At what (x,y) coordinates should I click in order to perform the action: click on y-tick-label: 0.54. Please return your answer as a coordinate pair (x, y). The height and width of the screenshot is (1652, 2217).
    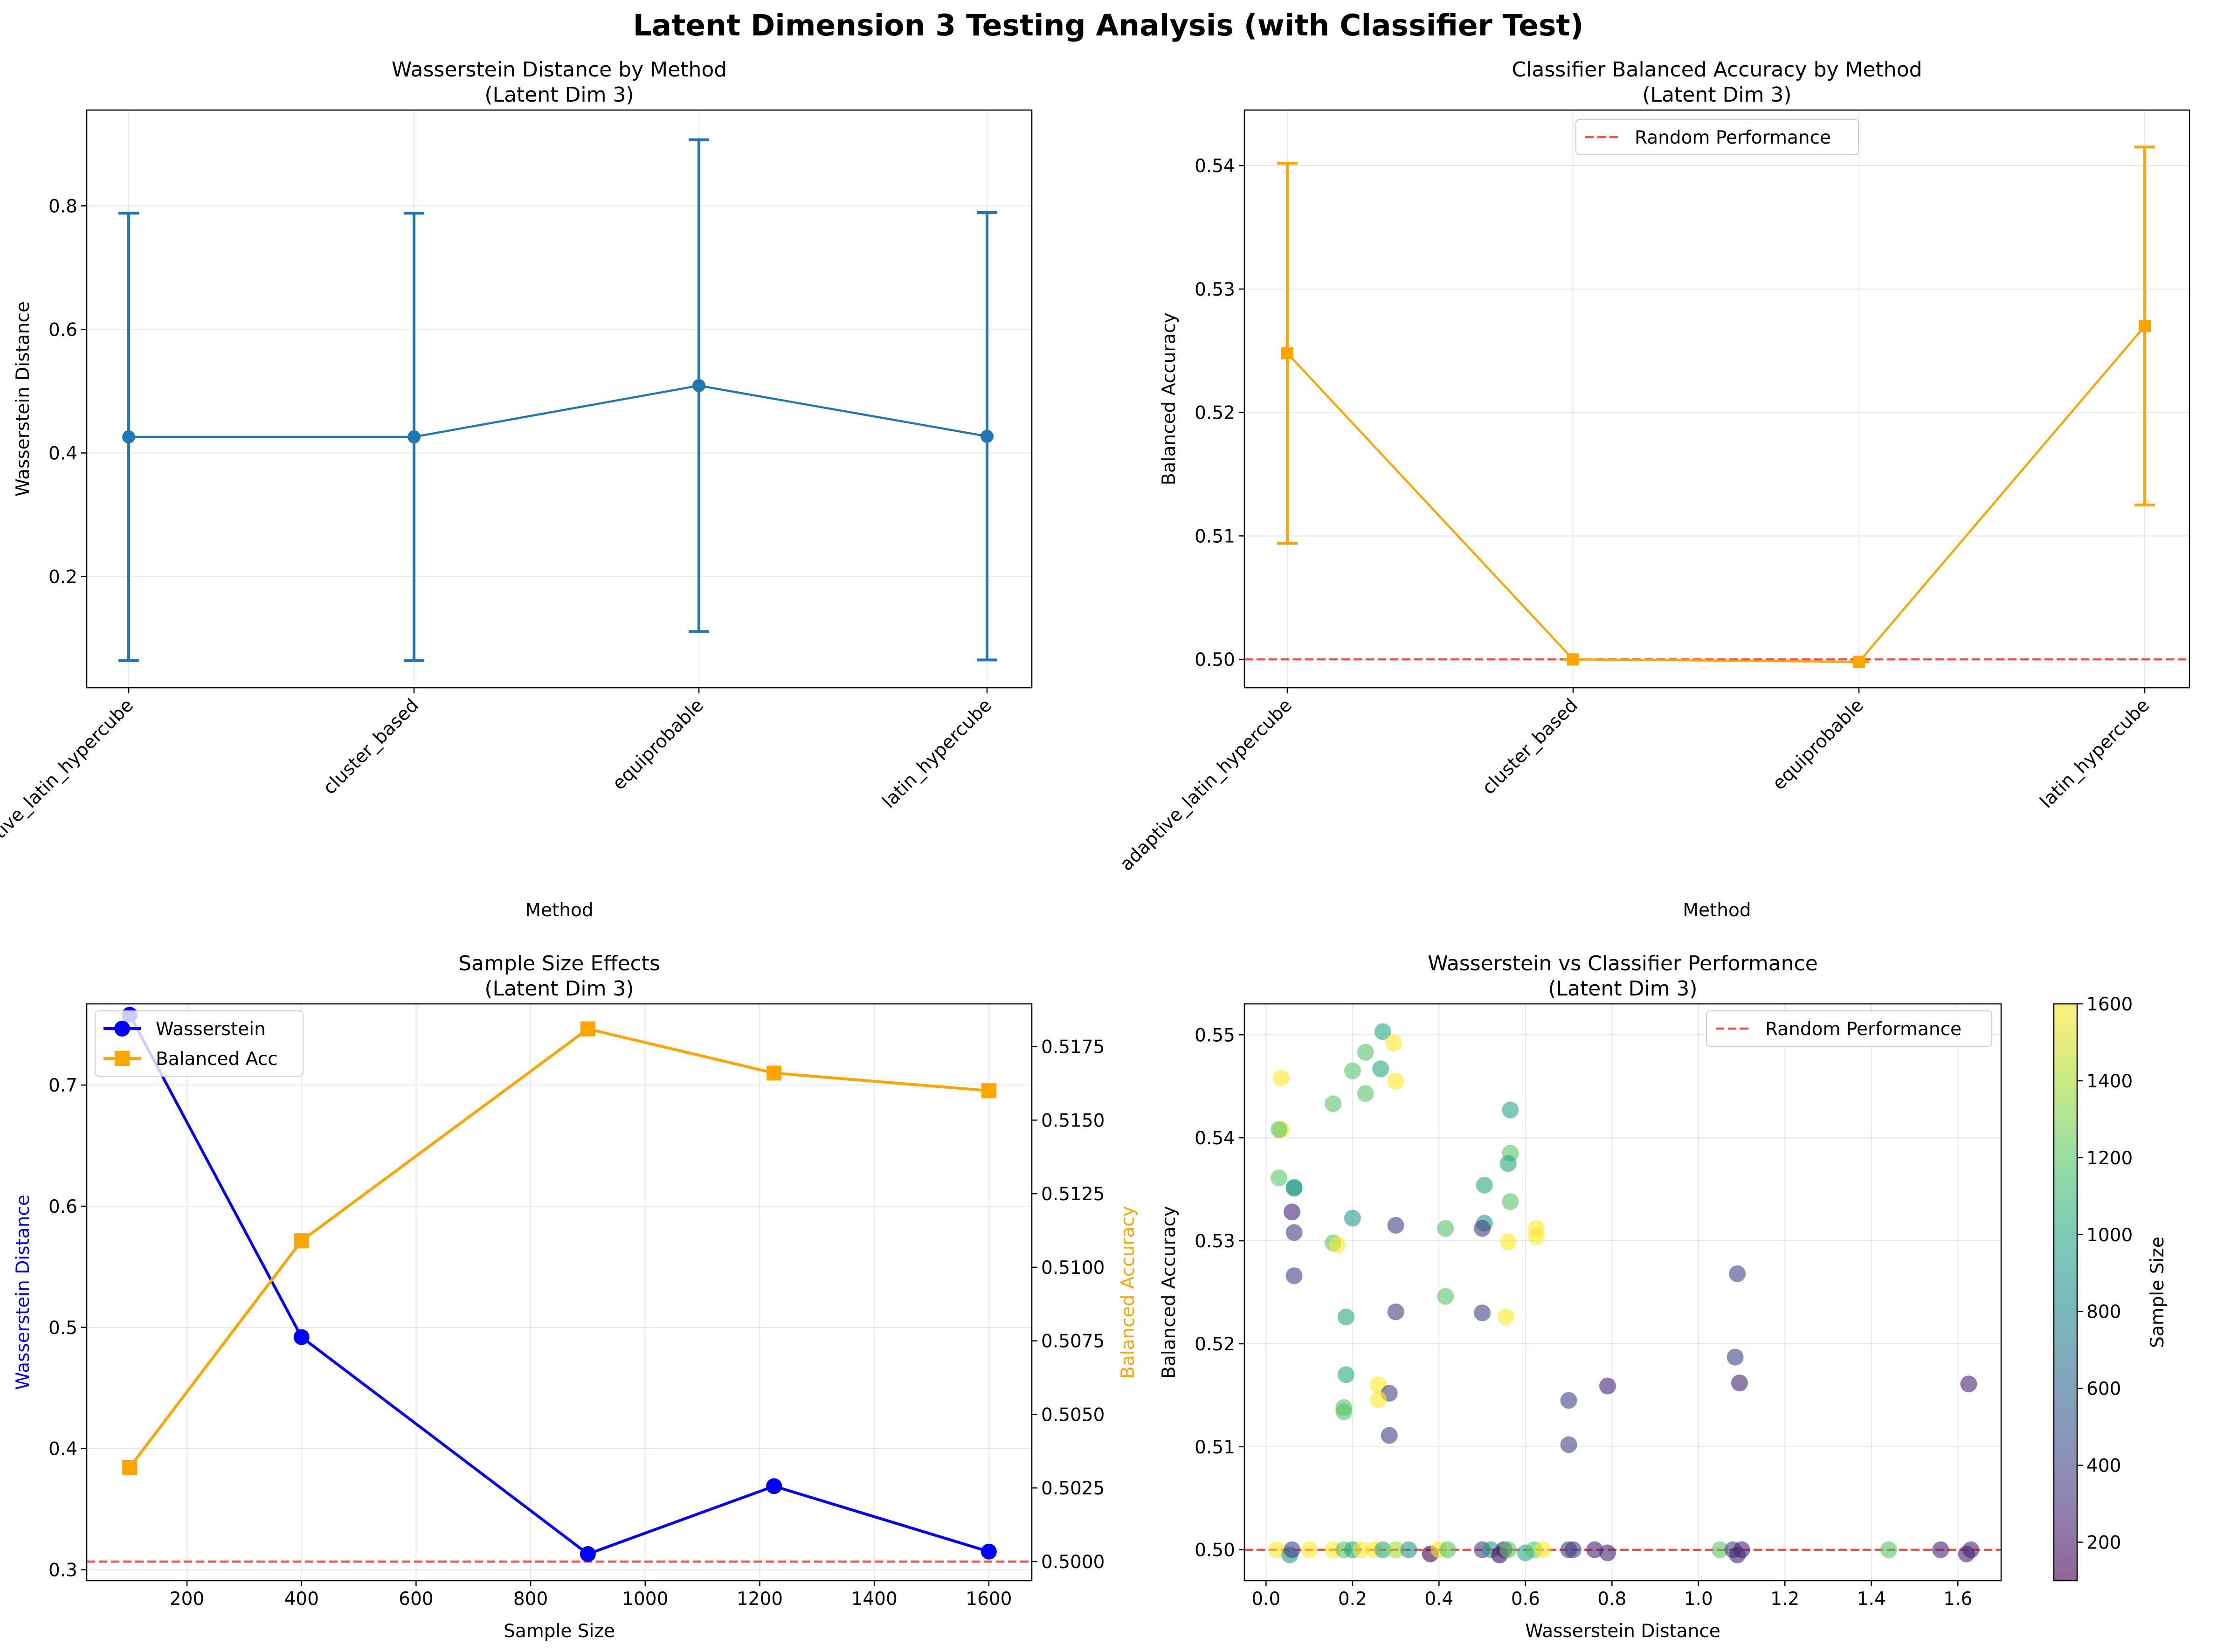
    Looking at the image, I should click on (1215, 1138).